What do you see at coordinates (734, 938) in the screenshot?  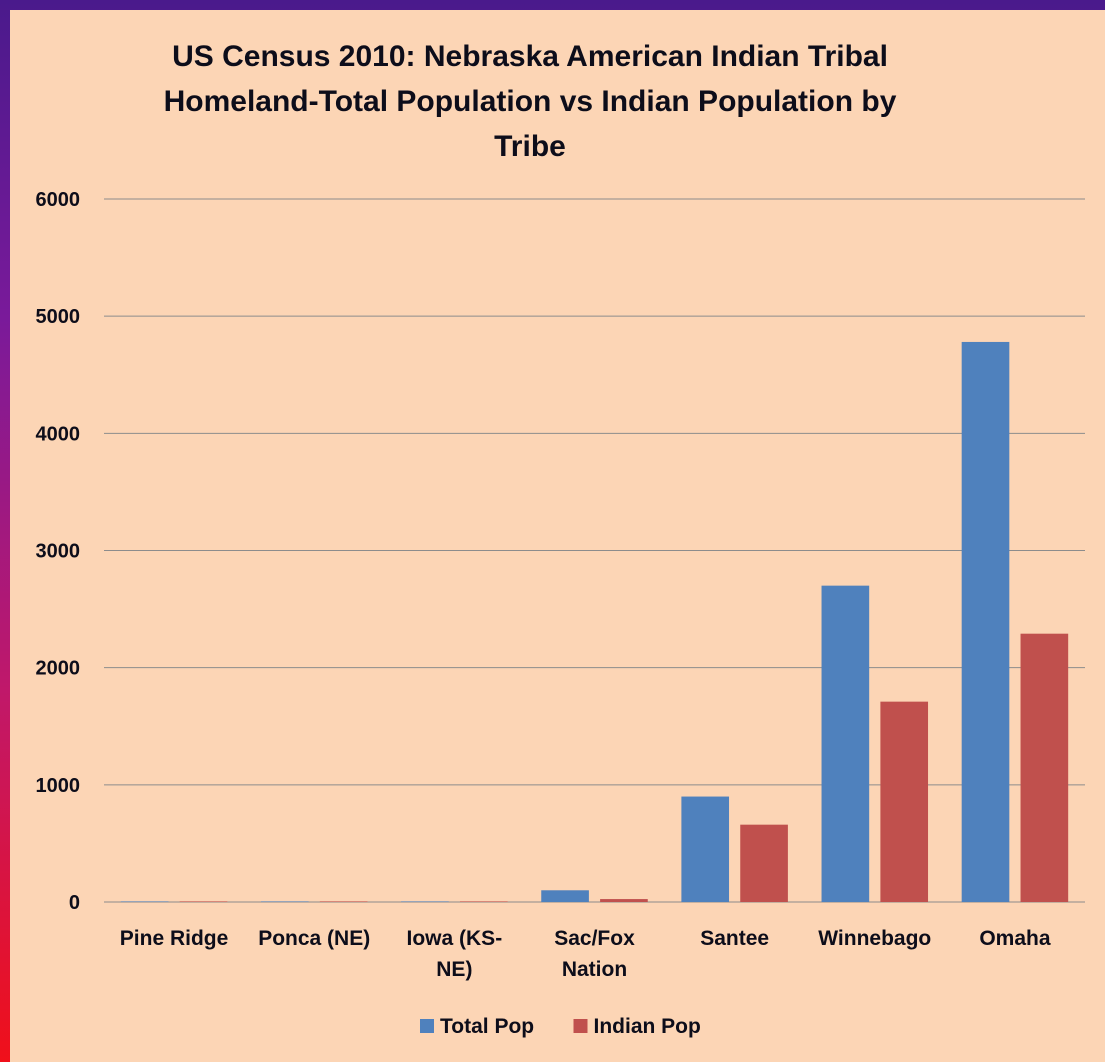 I see `x-tick-label: Santee` at bounding box center [734, 938].